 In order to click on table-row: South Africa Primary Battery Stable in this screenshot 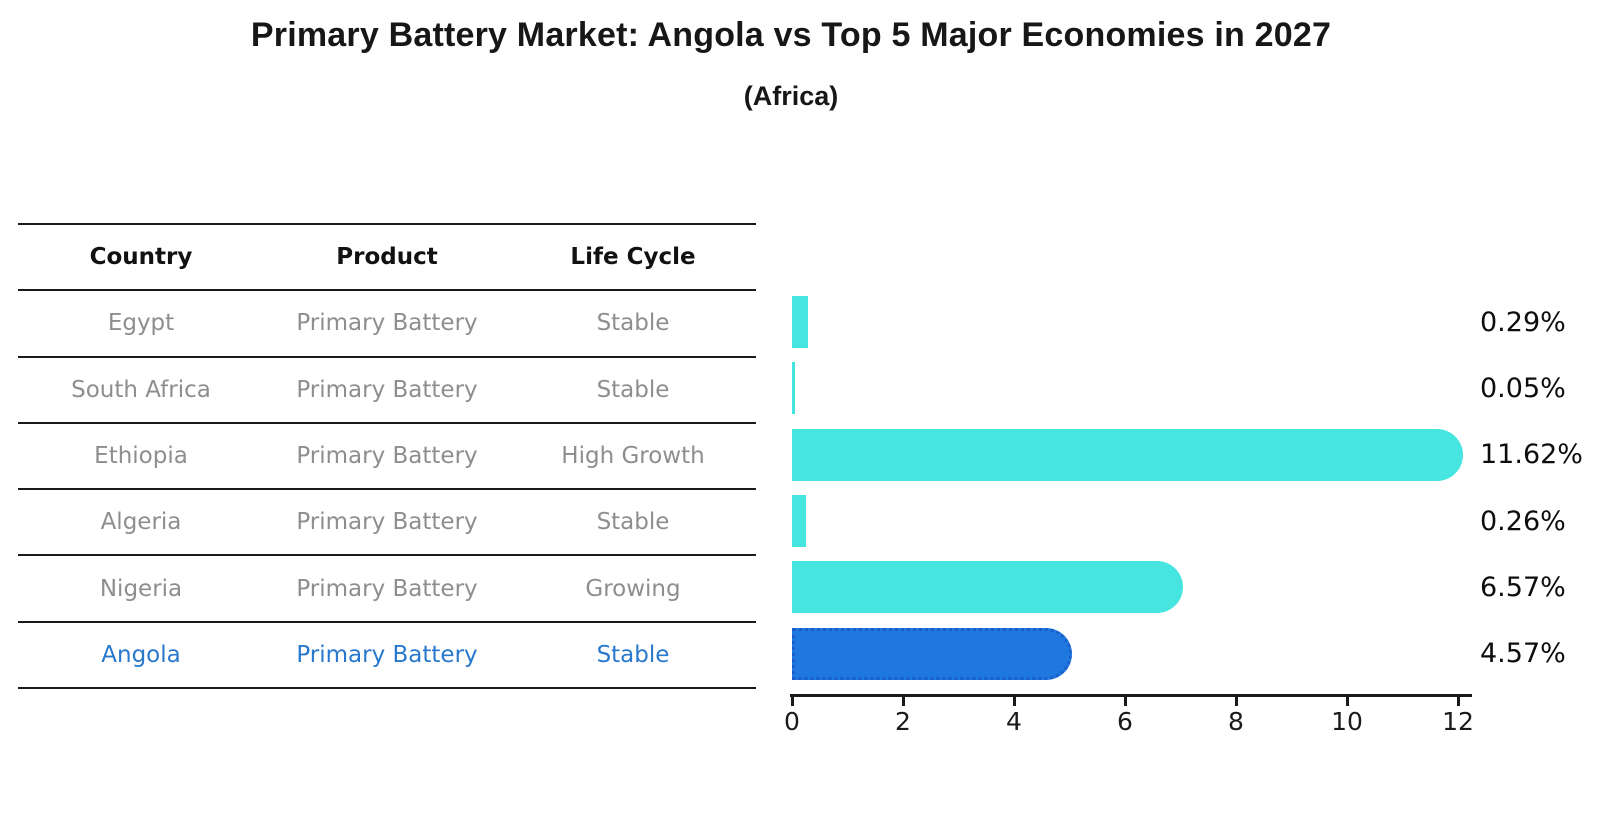, I will do `click(387, 391)`.